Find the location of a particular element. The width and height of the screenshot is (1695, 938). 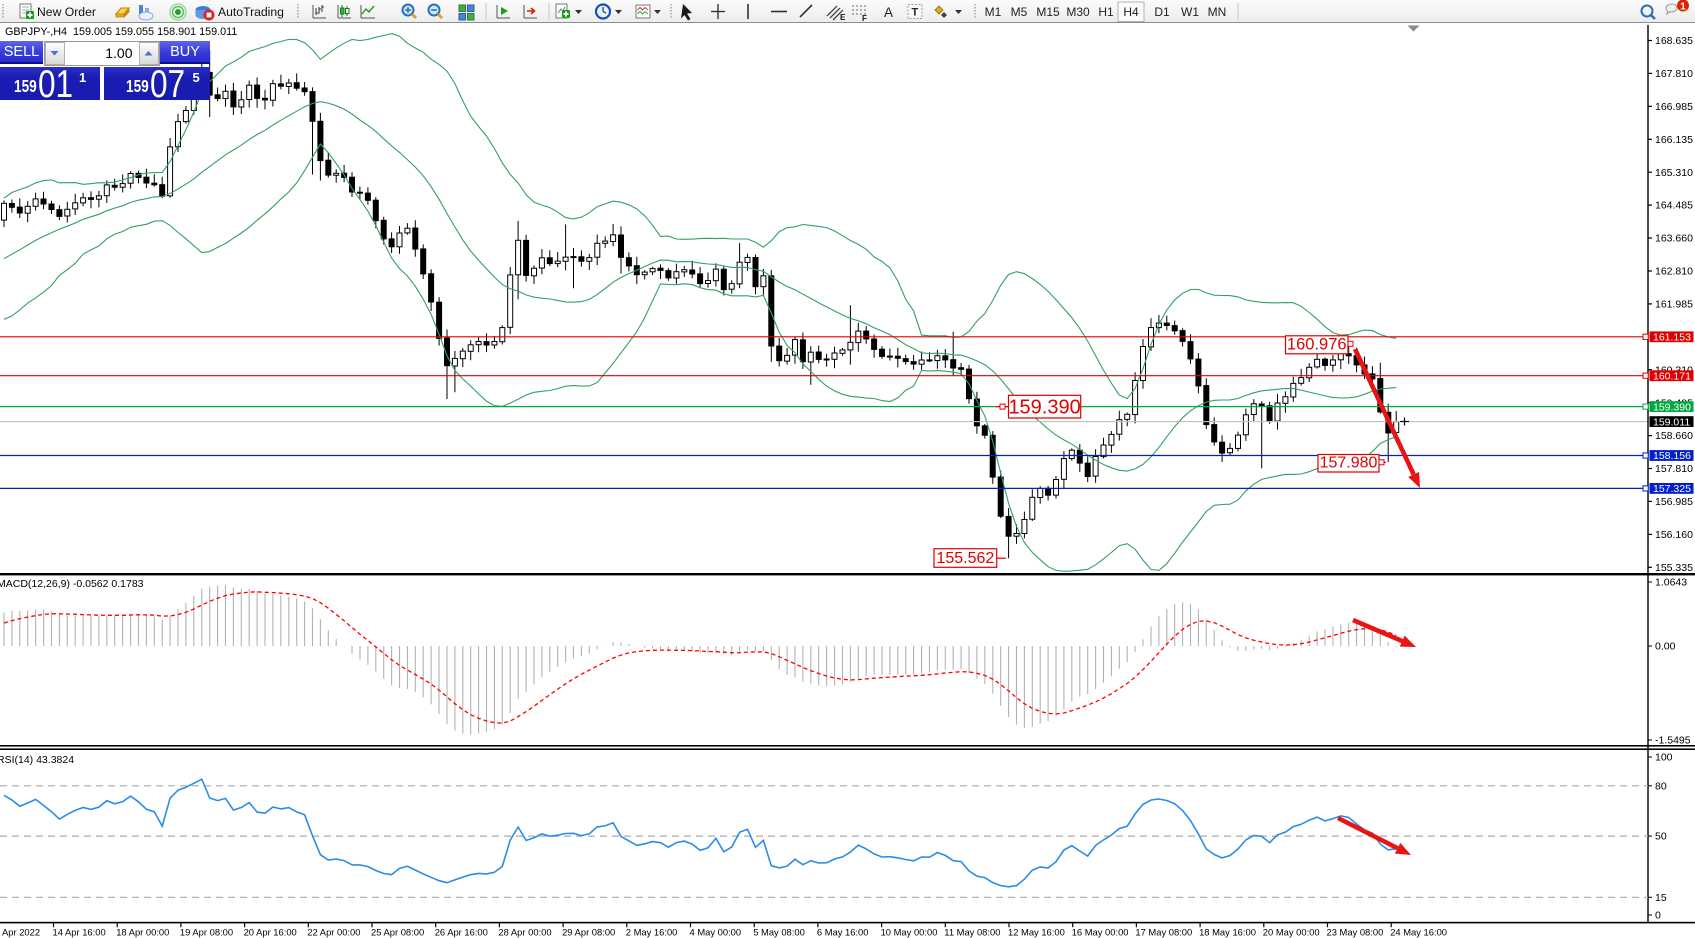

svg-text: Apr 2022 is located at coordinates (21, 931).